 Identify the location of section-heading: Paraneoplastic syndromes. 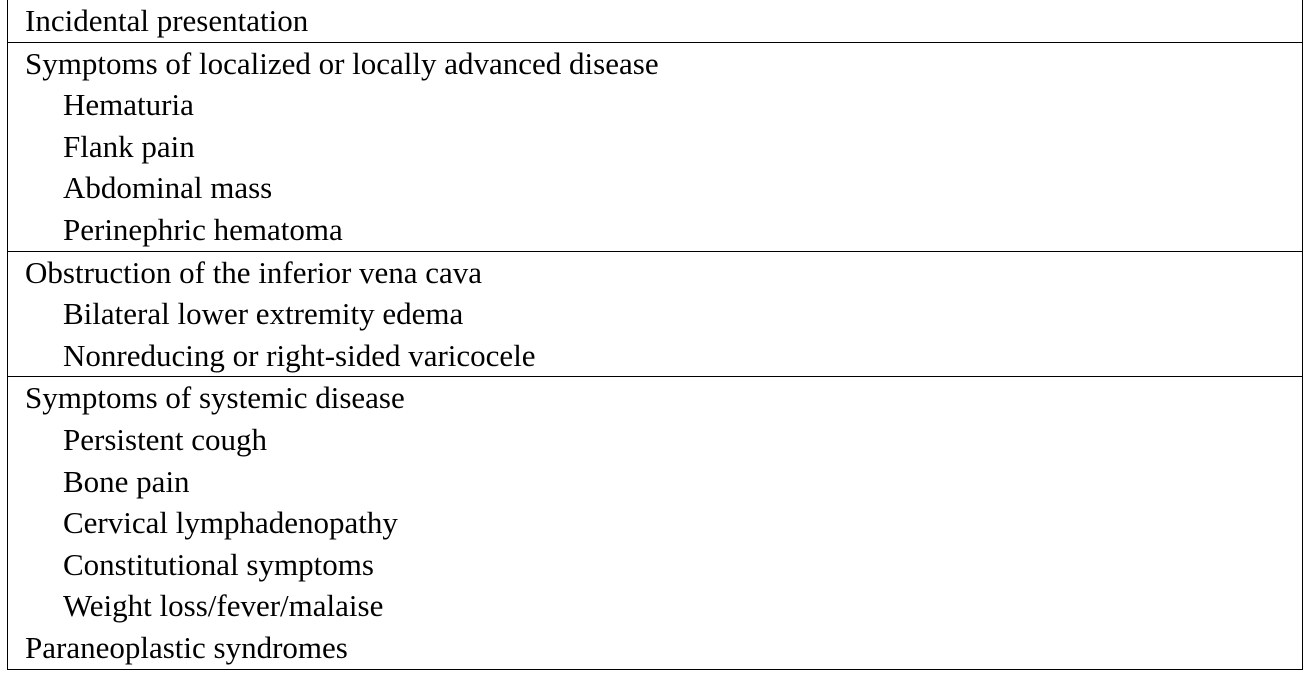
(186, 647).